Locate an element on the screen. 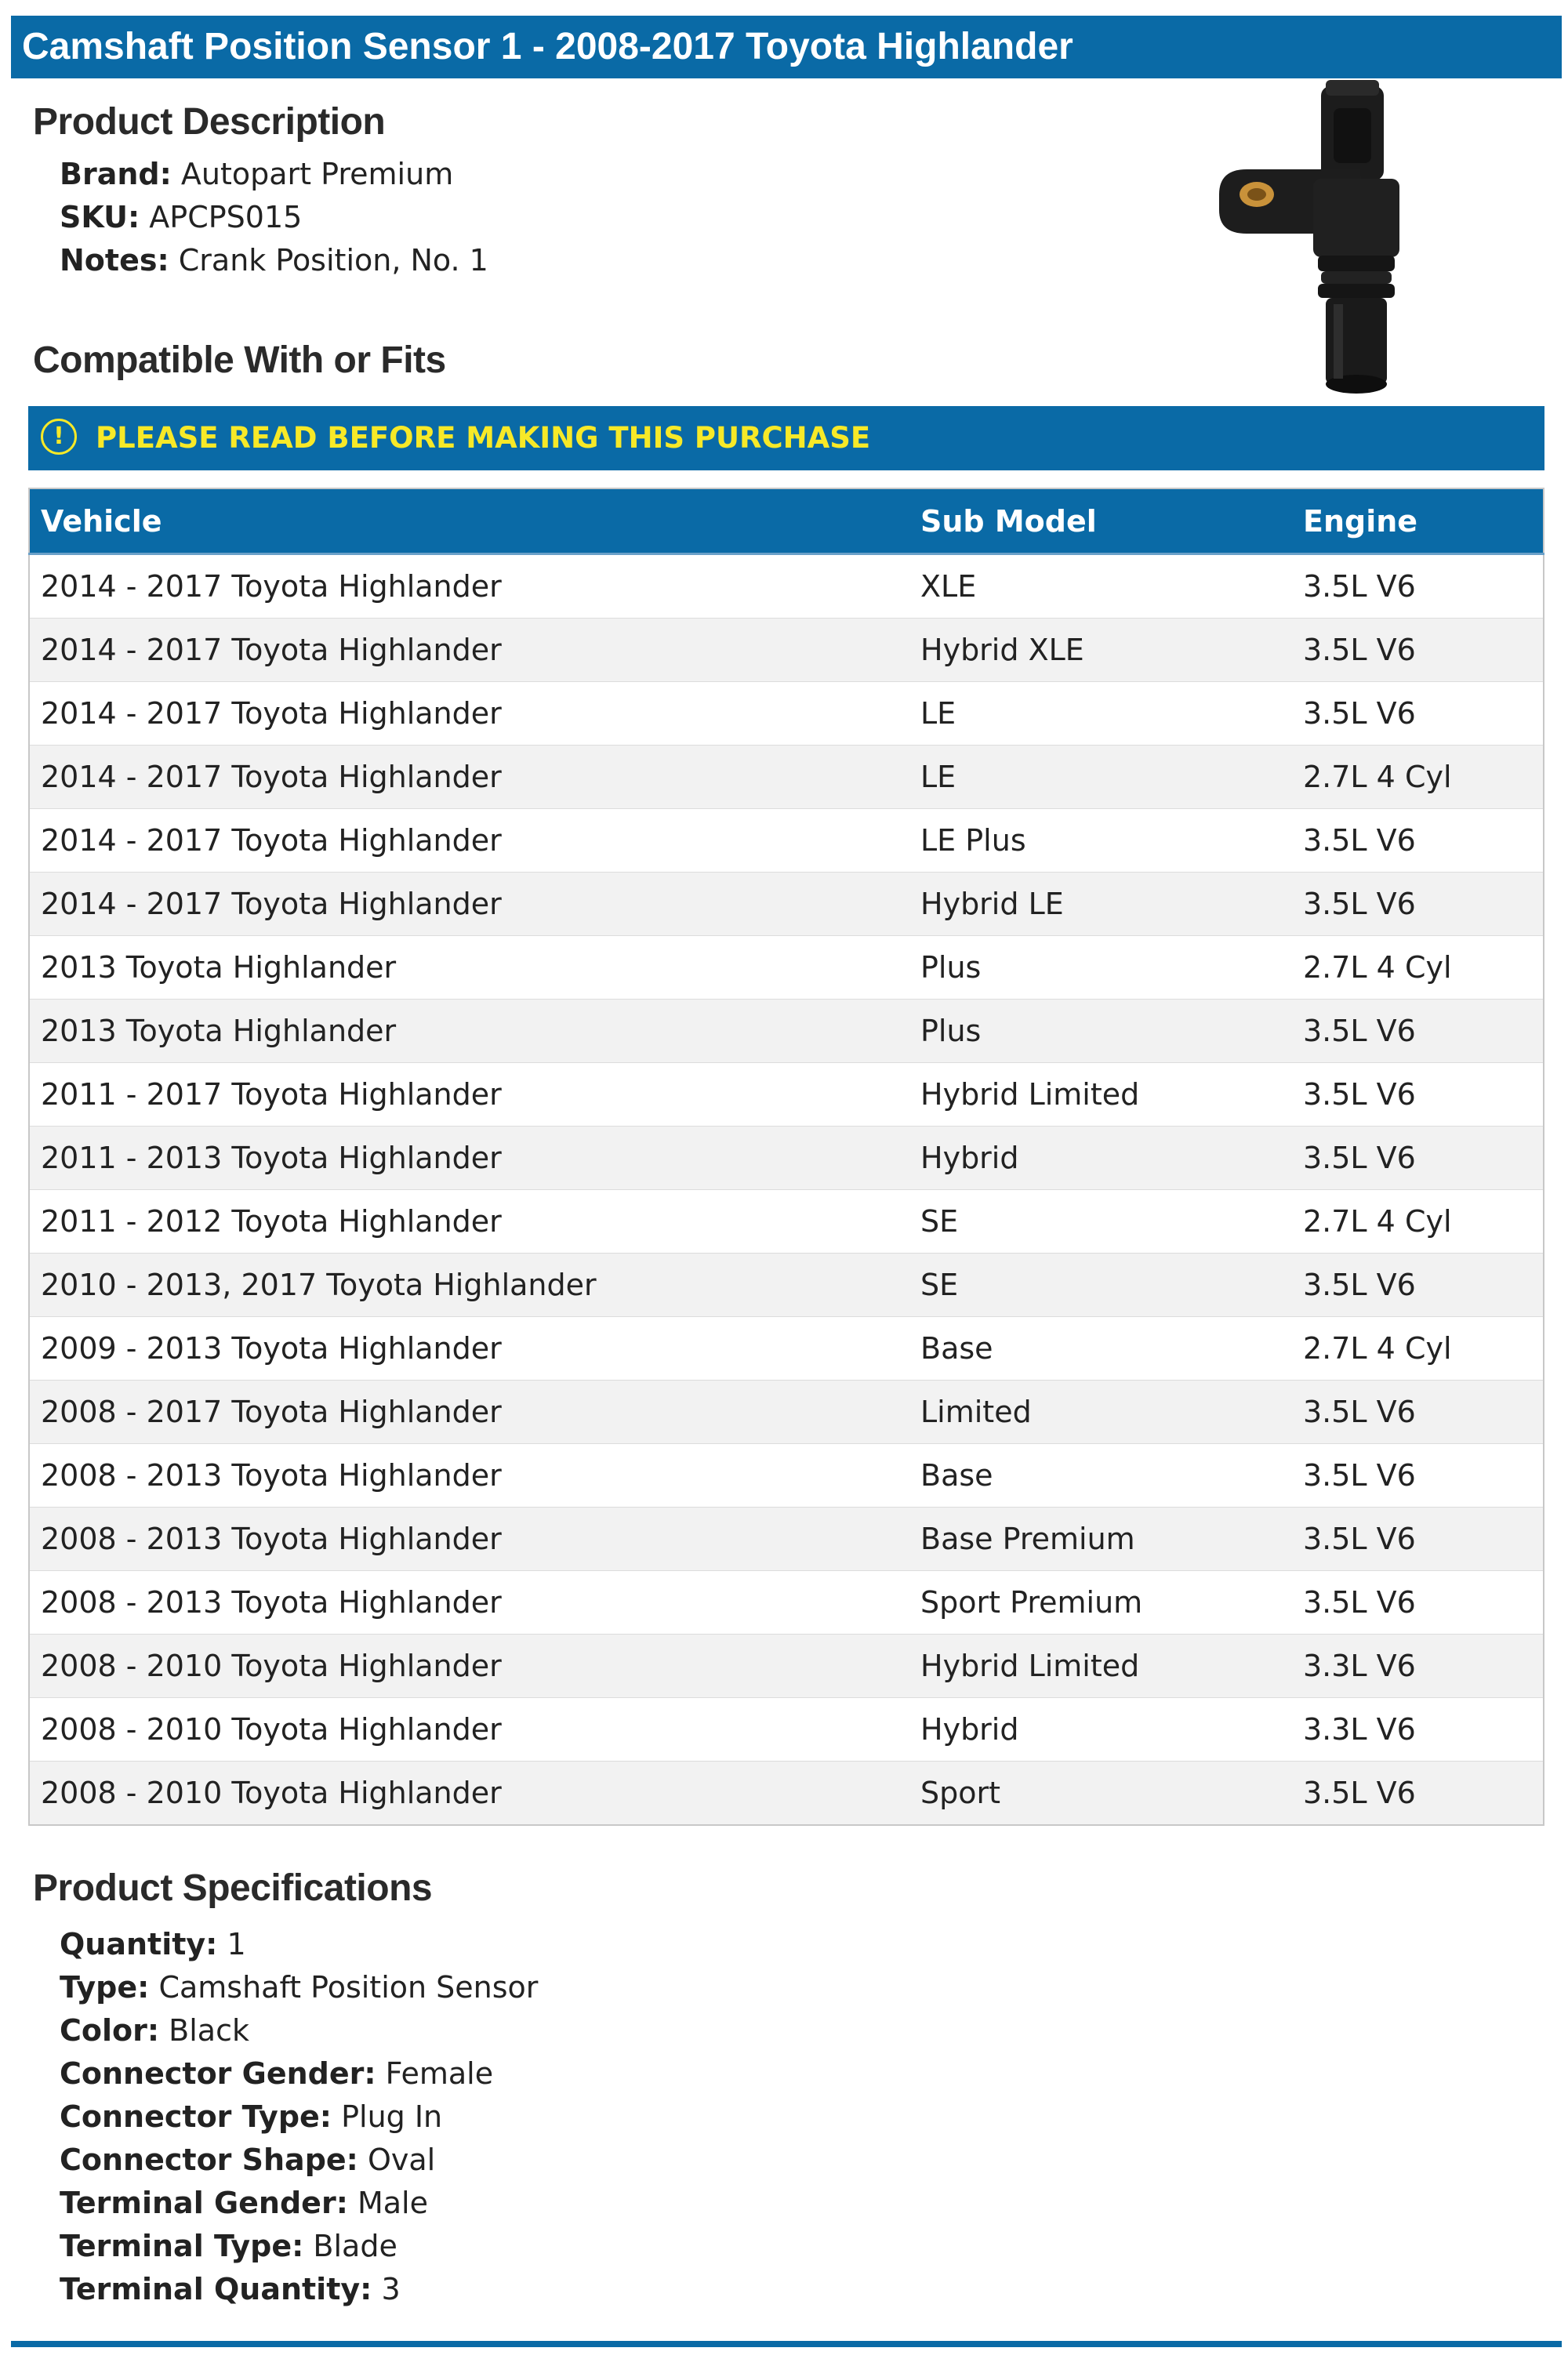 Image resolution: width=1568 pixels, height=2355 pixels. bottom-divider is located at coordinates (786, 2344).